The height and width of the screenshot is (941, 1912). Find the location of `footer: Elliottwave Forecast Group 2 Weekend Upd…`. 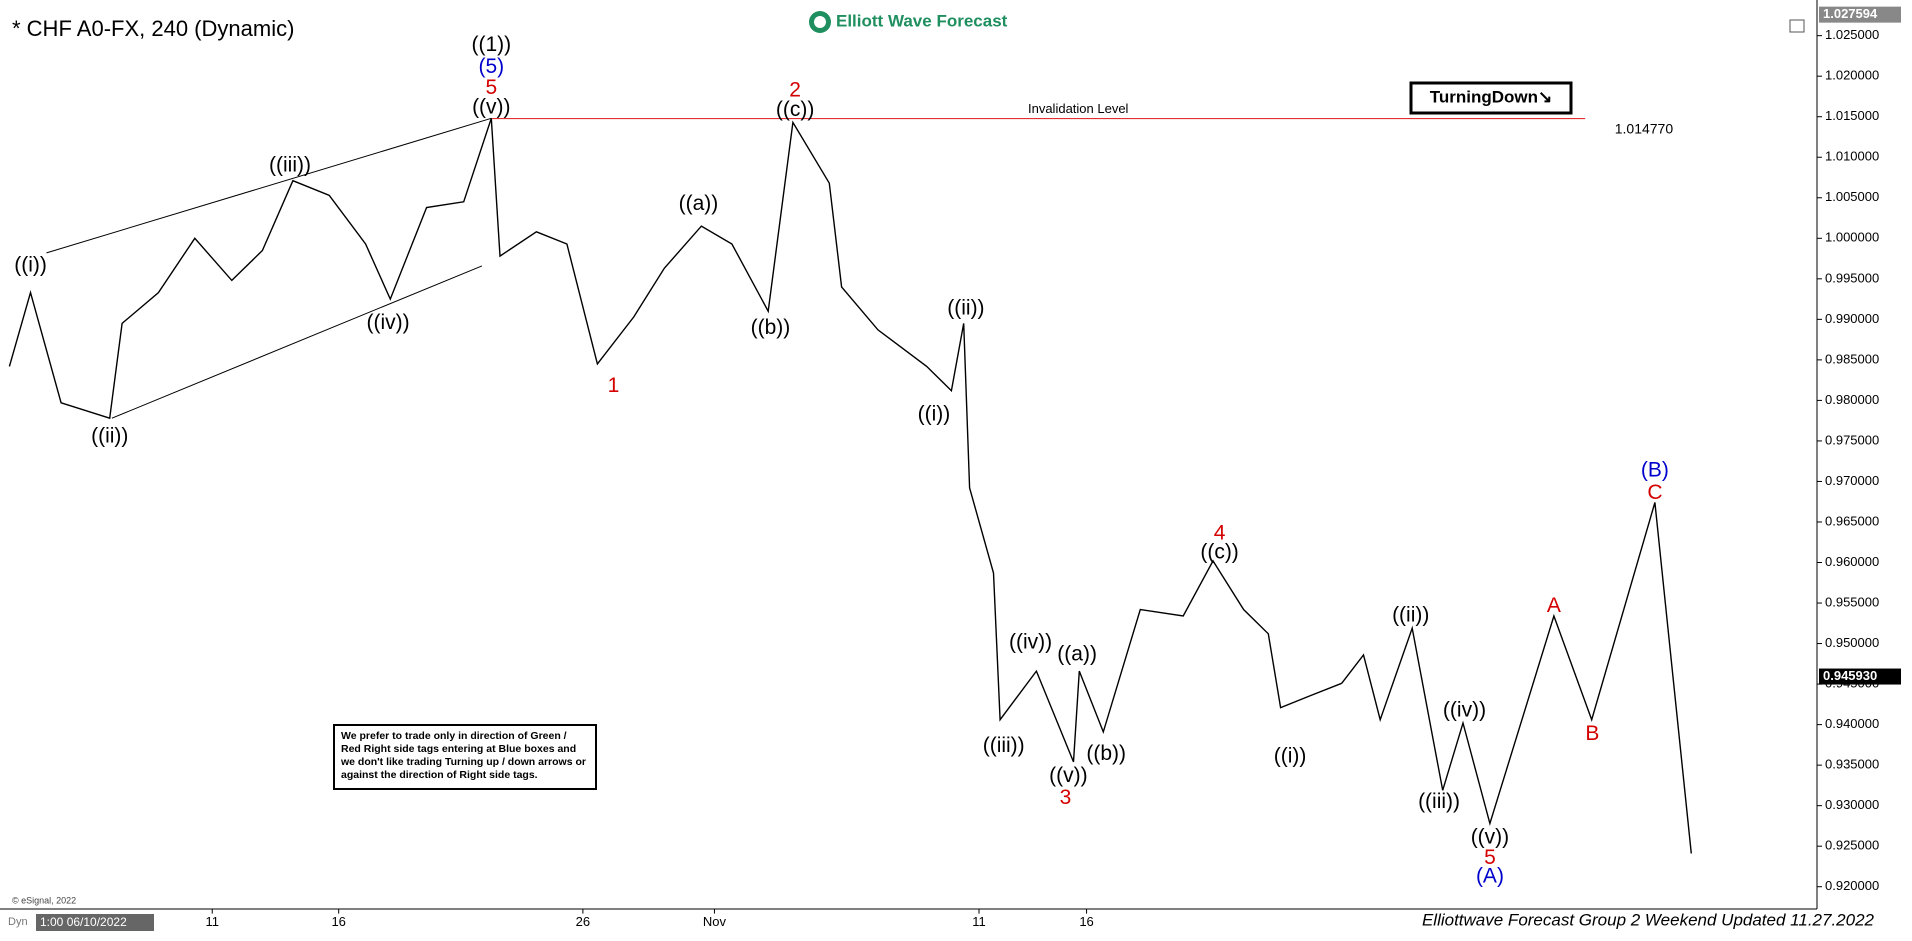

footer: Elliottwave Forecast Group 2 Weekend Upd… is located at coordinates (1648, 919).